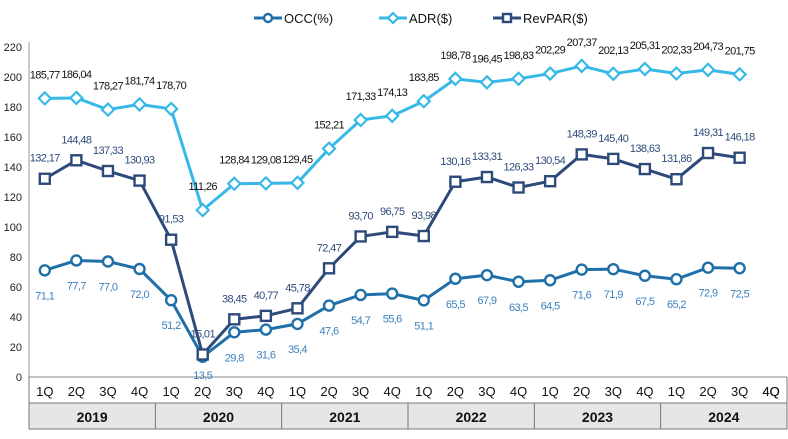  What do you see at coordinates (392, 320) in the screenshot?
I see `data-label: 55,6` at bounding box center [392, 320].